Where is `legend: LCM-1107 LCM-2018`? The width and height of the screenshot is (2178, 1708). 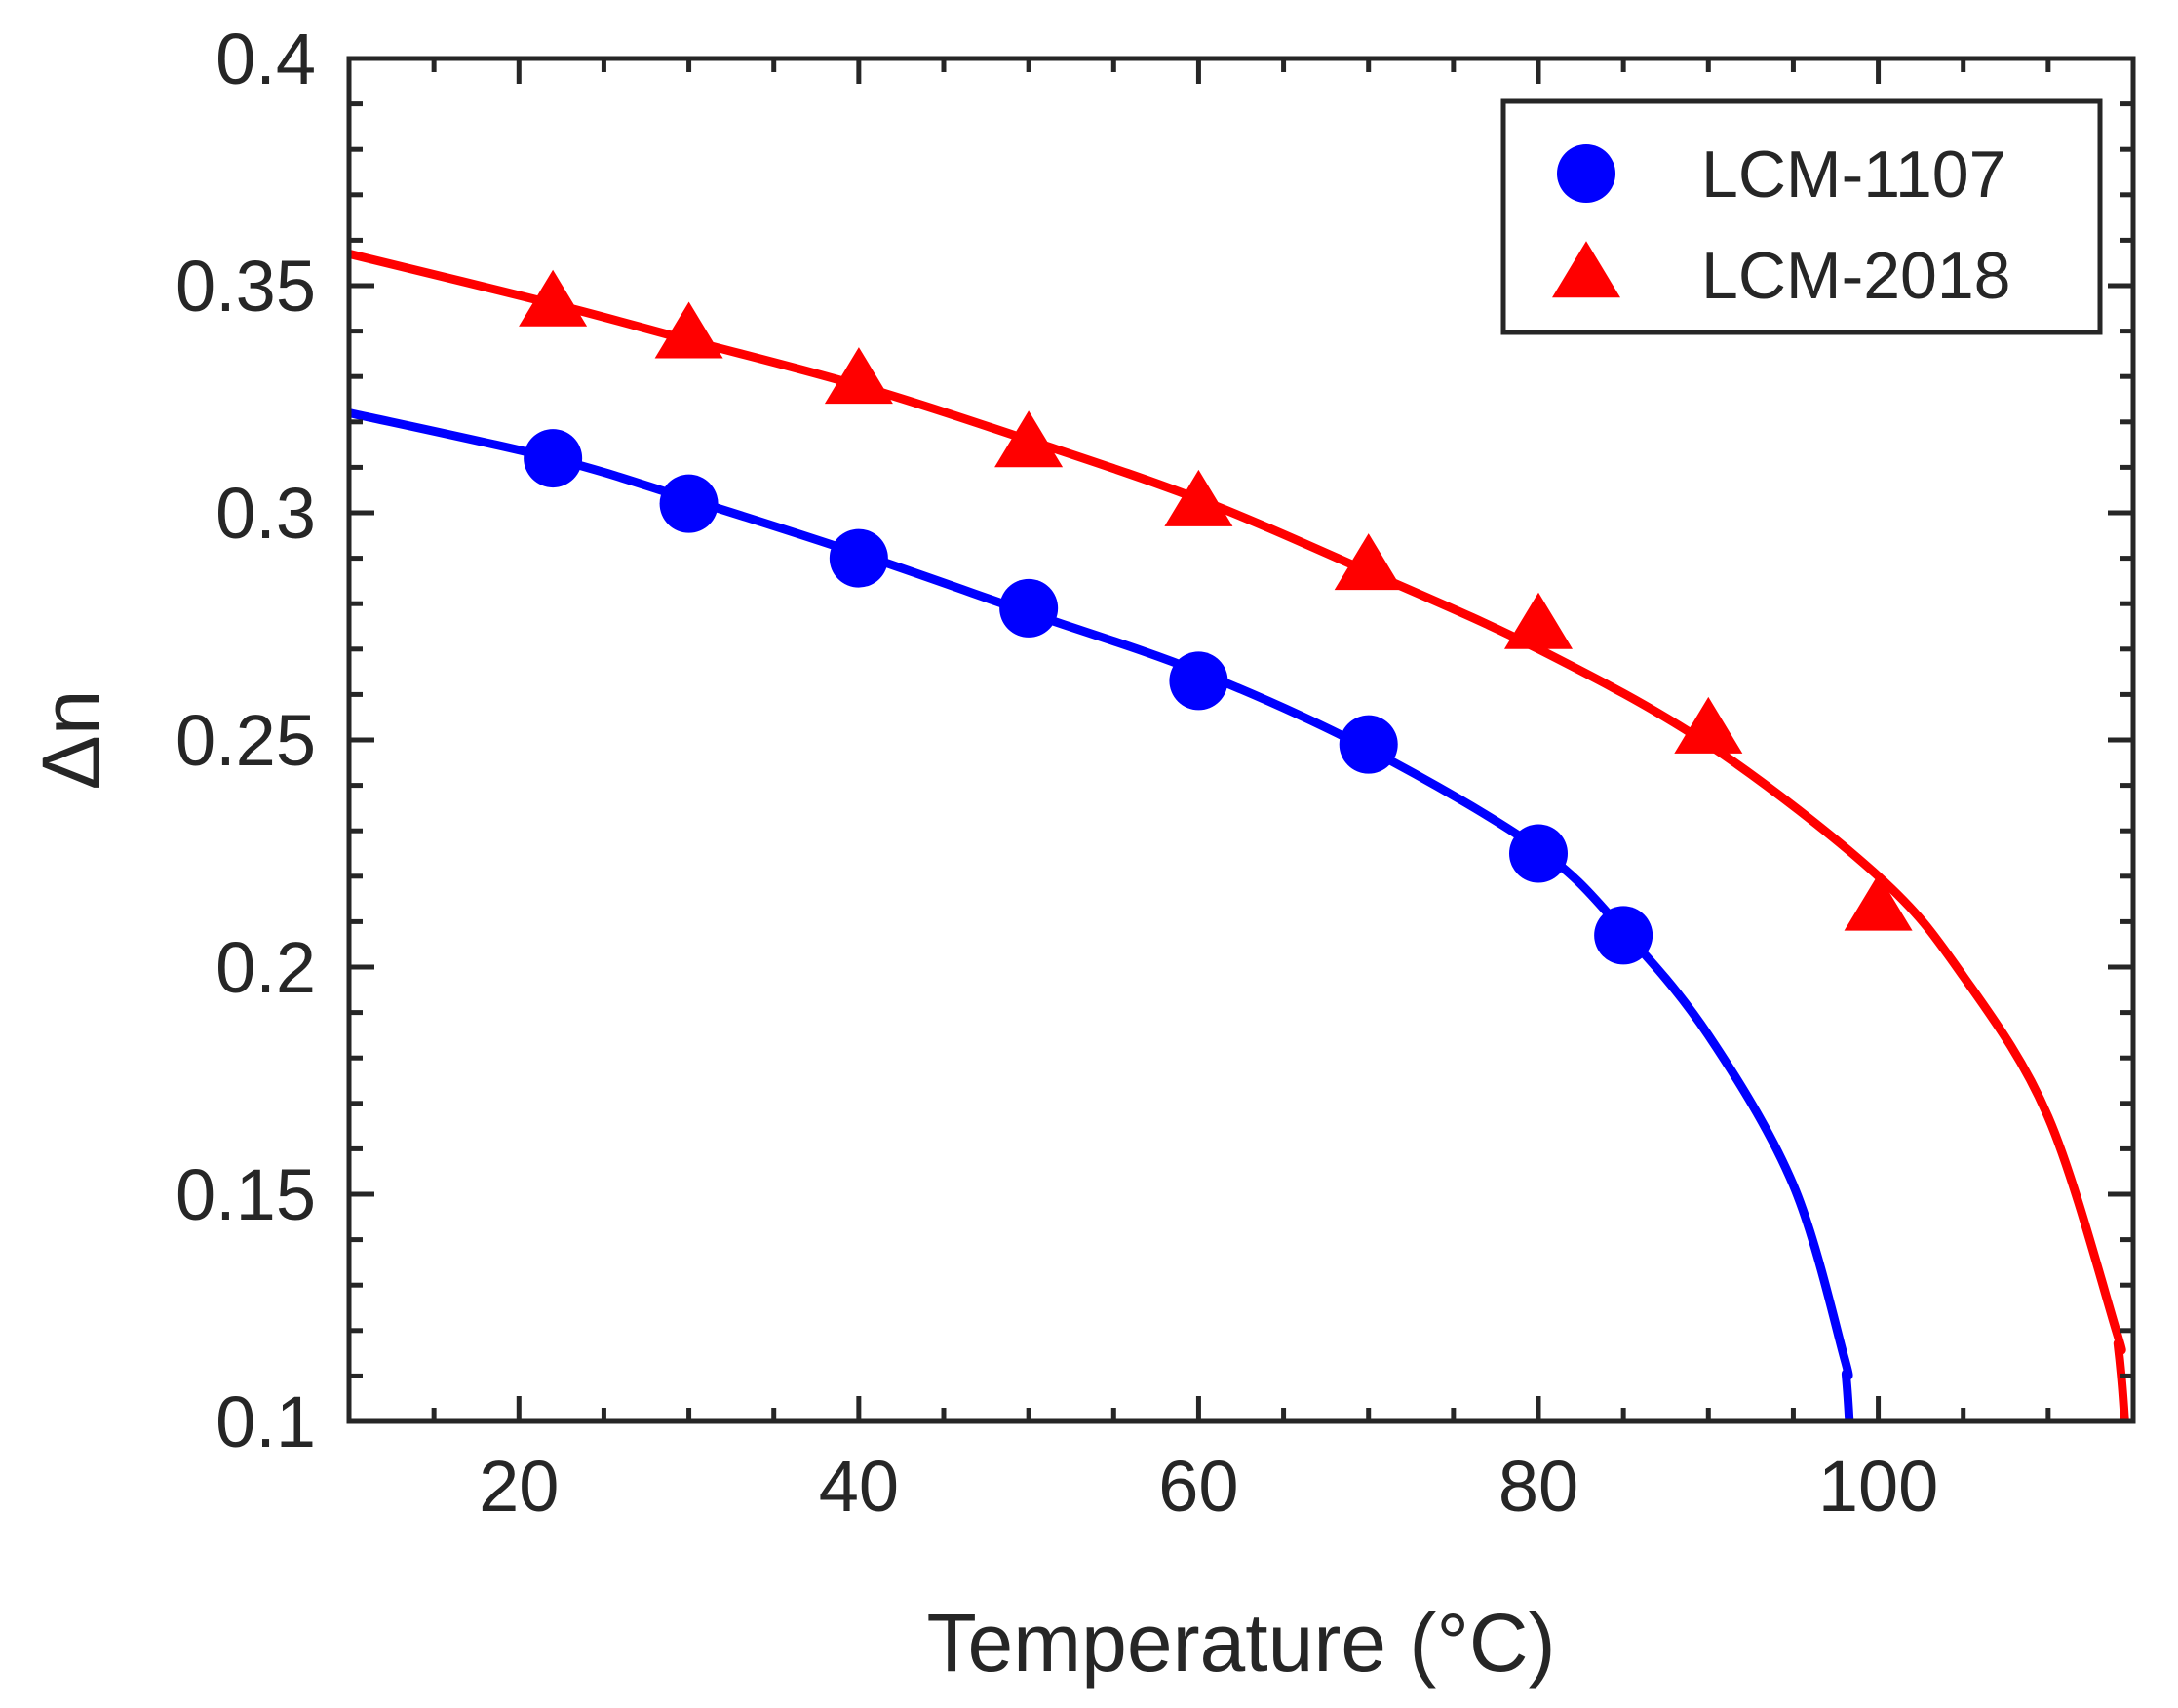
legend: LCM-1107 LCM-2018 is located at coordinates (1801, 216).